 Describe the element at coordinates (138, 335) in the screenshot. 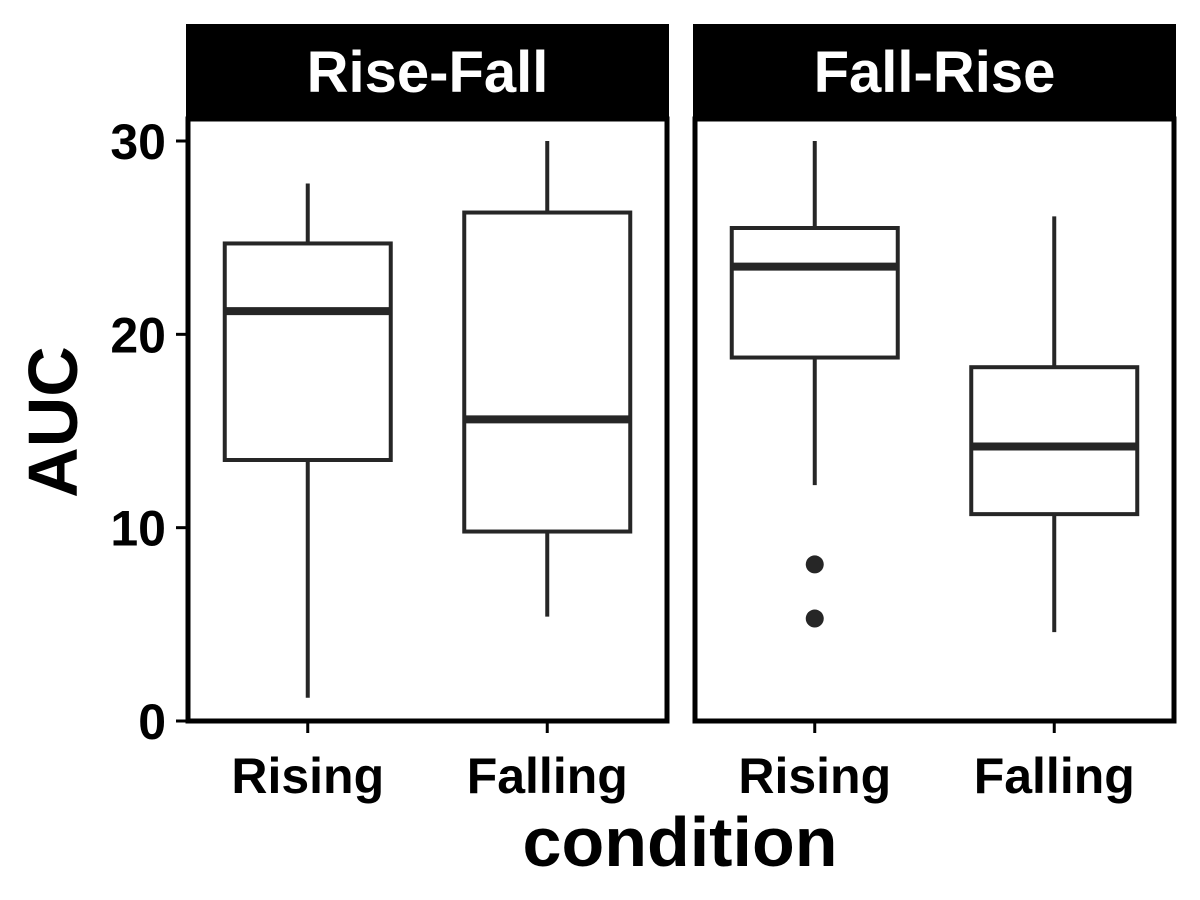

I see `y-tick-label: 20` at that location.